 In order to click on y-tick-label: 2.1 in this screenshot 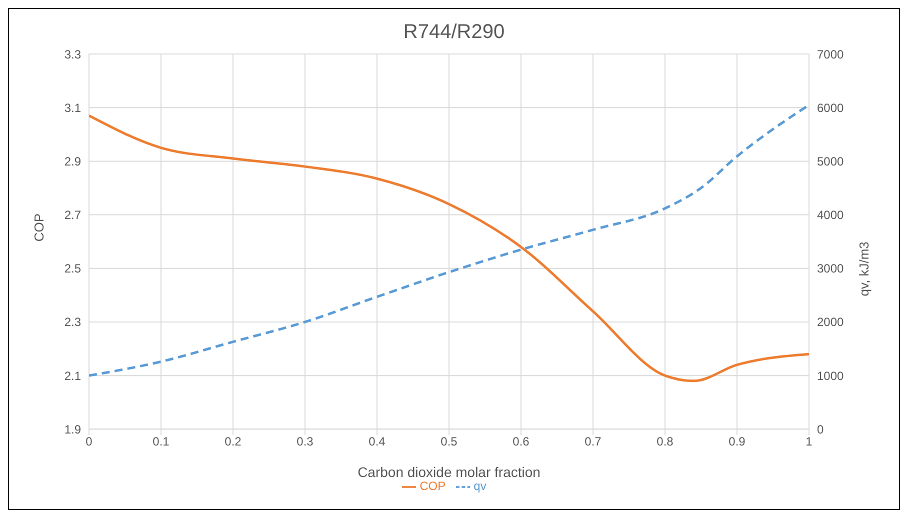, I will do `click(73, 375)`.